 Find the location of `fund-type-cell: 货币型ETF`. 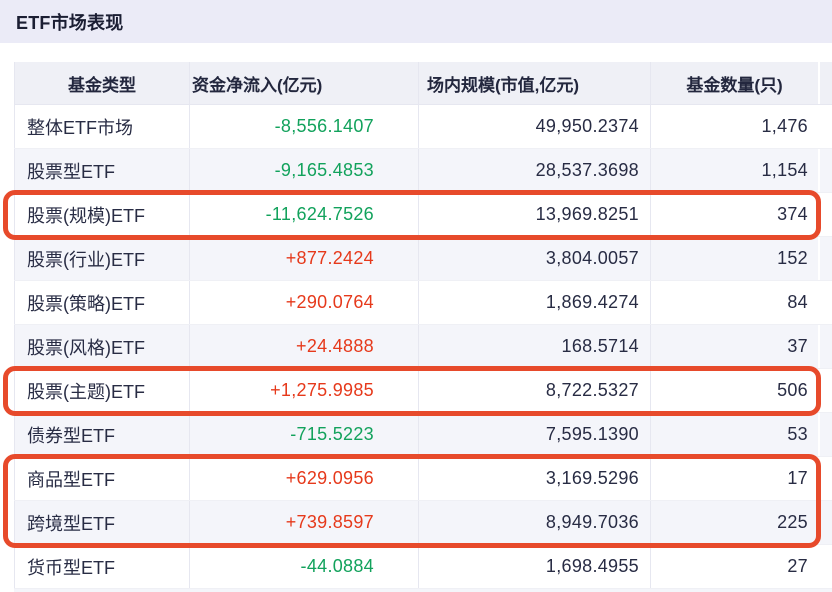

fund-type-cell: 货币型ETF is located at coordinates (101, 566).